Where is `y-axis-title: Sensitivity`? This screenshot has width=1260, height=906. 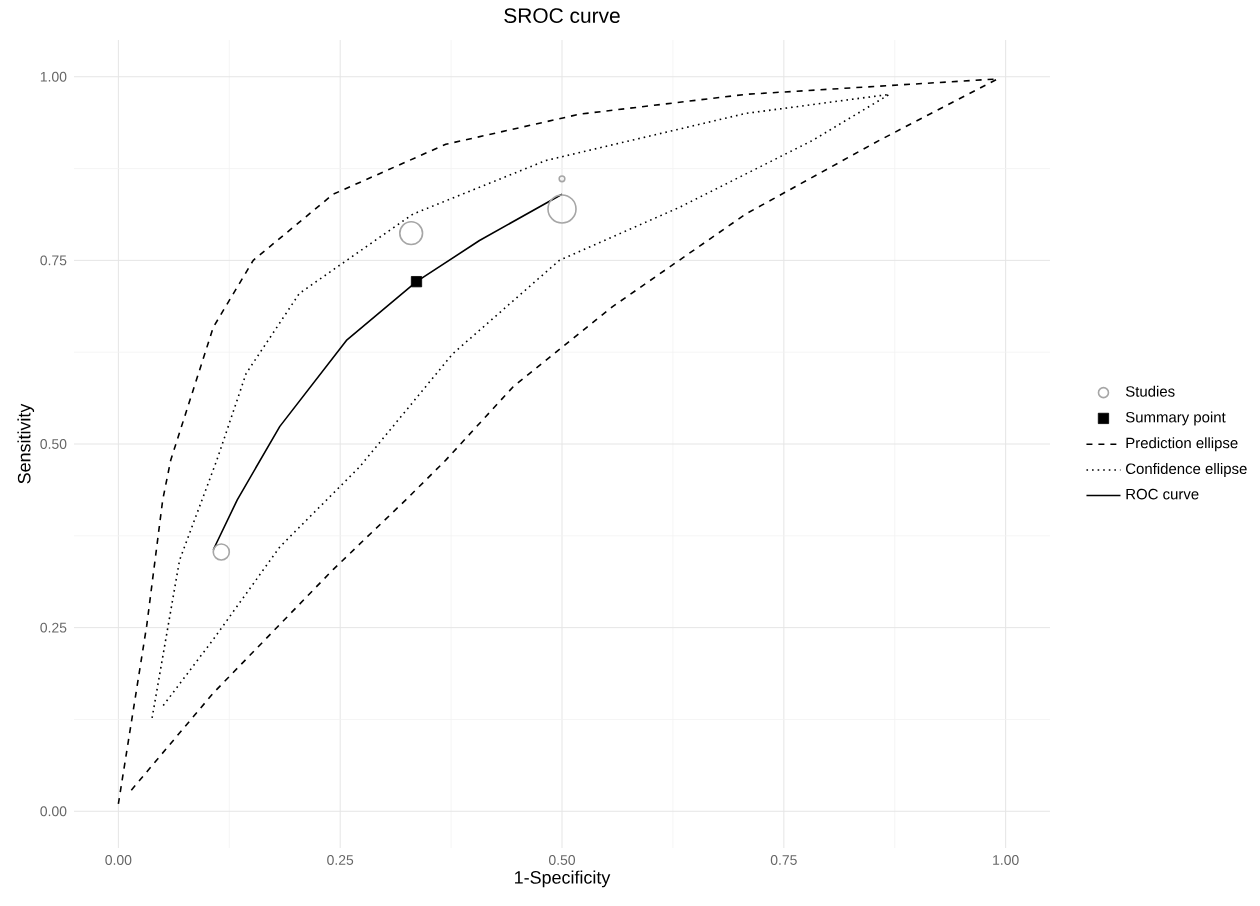
y-axis-title: Sensitivity is located at coordinates (26, 443).